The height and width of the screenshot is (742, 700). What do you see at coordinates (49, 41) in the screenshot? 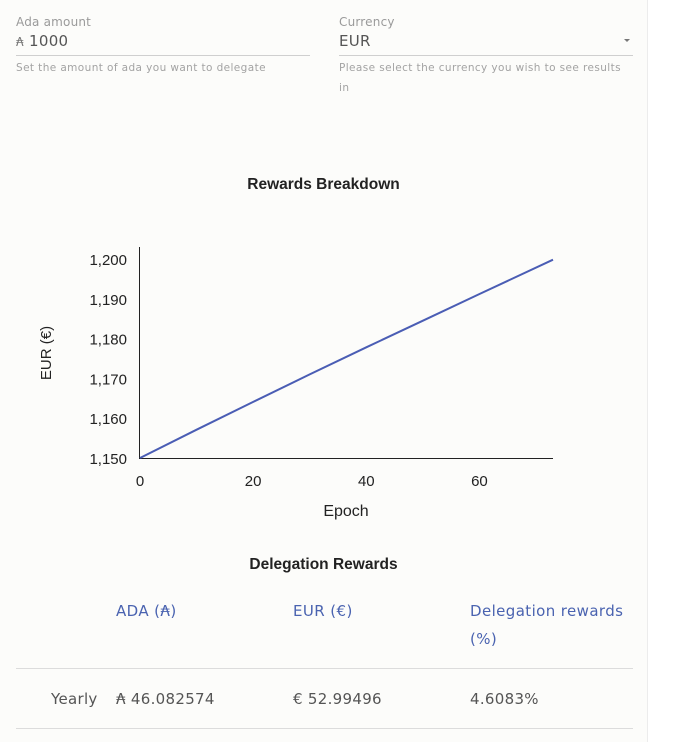
I see `ada-amount-value: 1000` at bounding box center [49, 41].